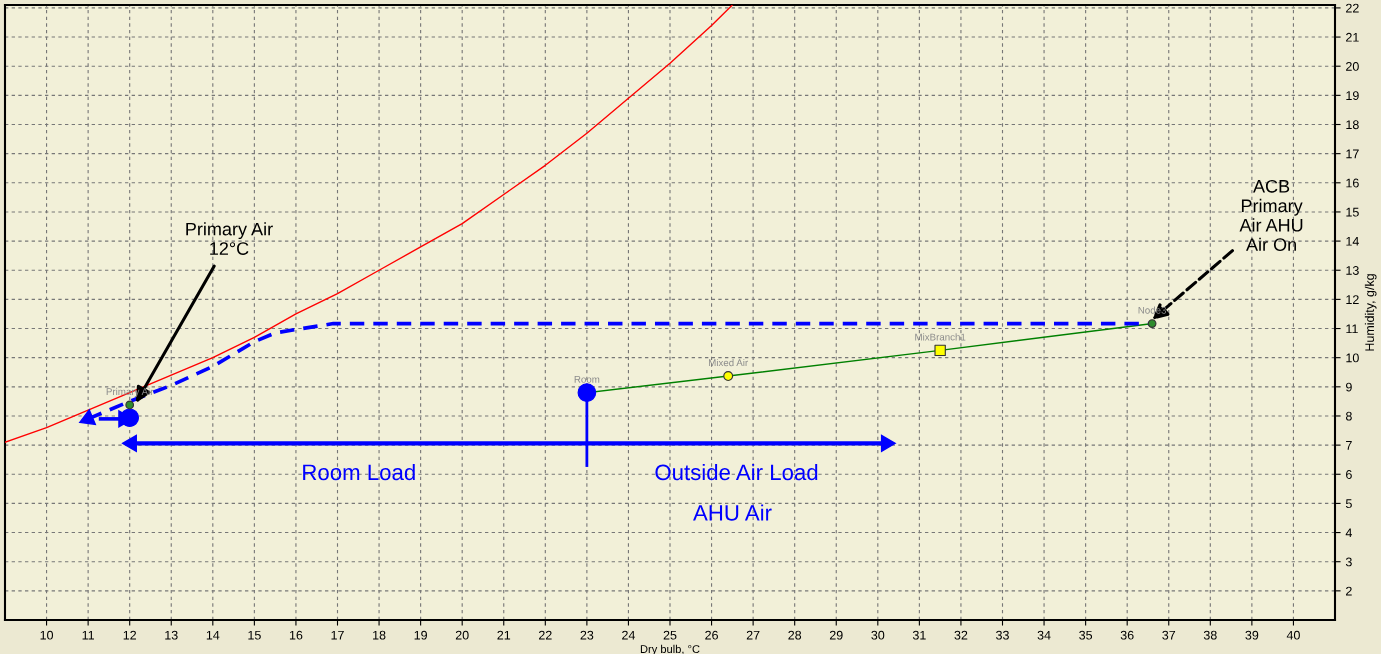  Describe the element at coordinates (1352, 241) in the screenshot. I see `y-tick-label: 14` at that location.